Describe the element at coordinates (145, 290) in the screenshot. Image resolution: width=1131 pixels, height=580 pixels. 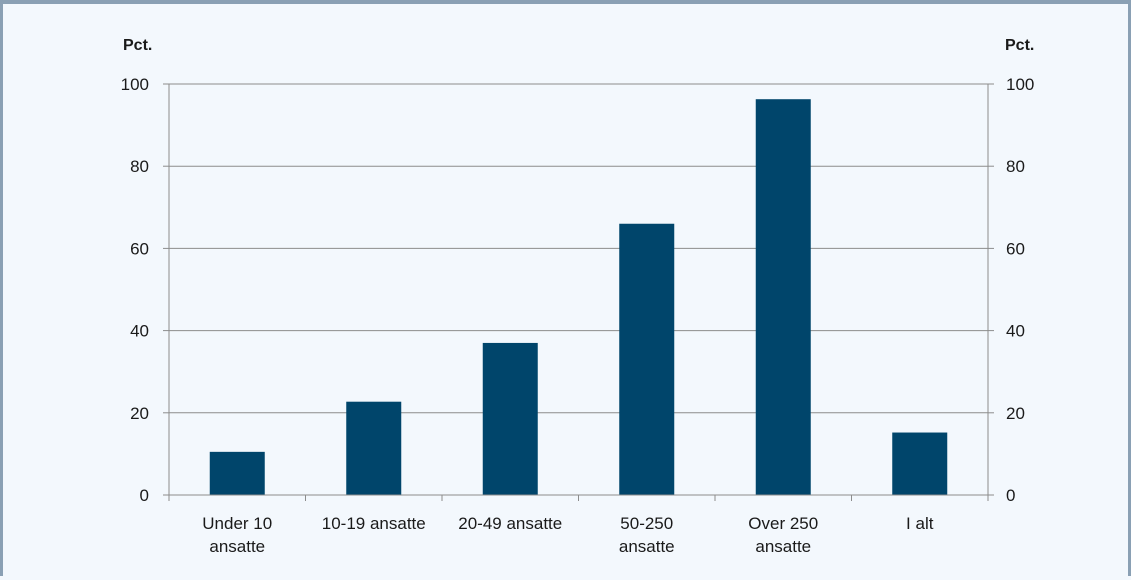
I see `y-axis-left-ticks: 0 20 40 60 80 100` at that location.